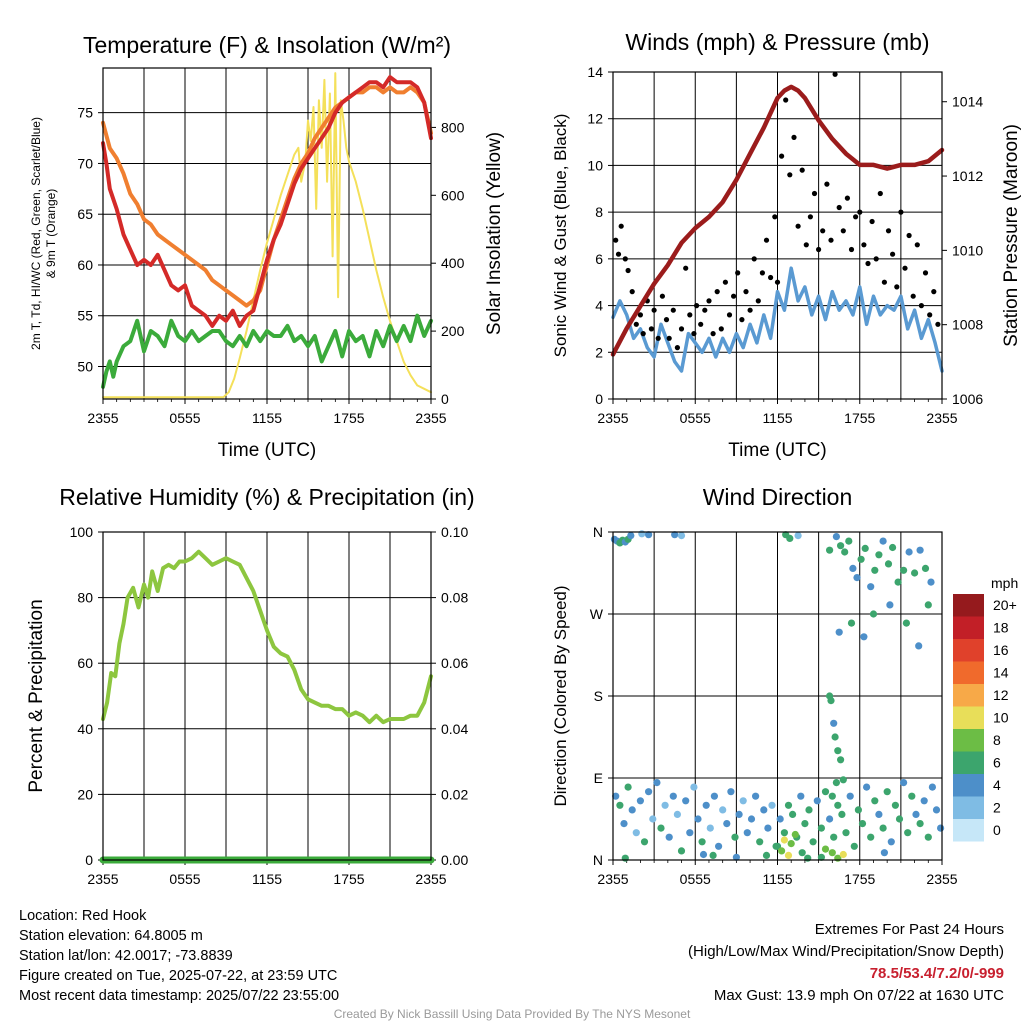 This screenshot has height=1024, width=1024. What do you see at coordinates (595, 72) in the screenshot?
I see `y-tick-label: 14` at bounding box center [595, 72].